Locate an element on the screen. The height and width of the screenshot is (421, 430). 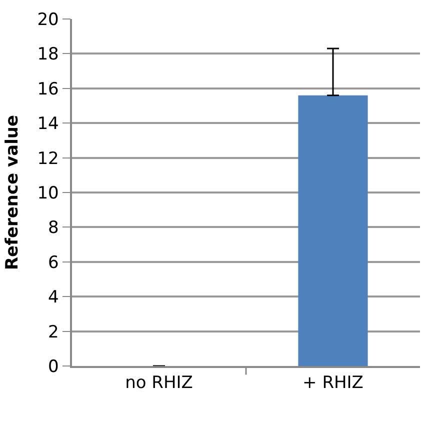
y-tick-label: 16 is located at coordinates (48, 89).